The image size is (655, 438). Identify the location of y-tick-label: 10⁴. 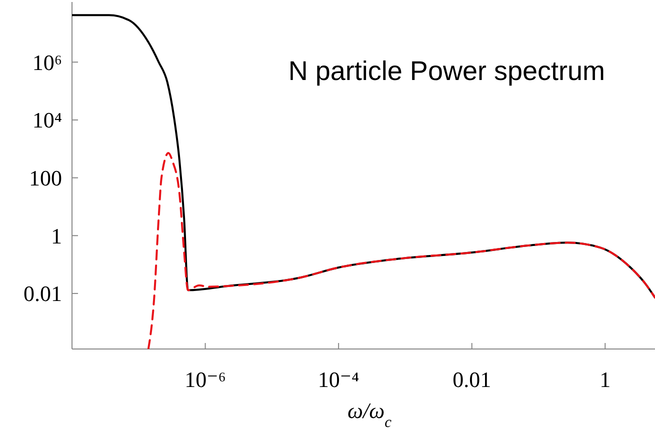
(47, 120).